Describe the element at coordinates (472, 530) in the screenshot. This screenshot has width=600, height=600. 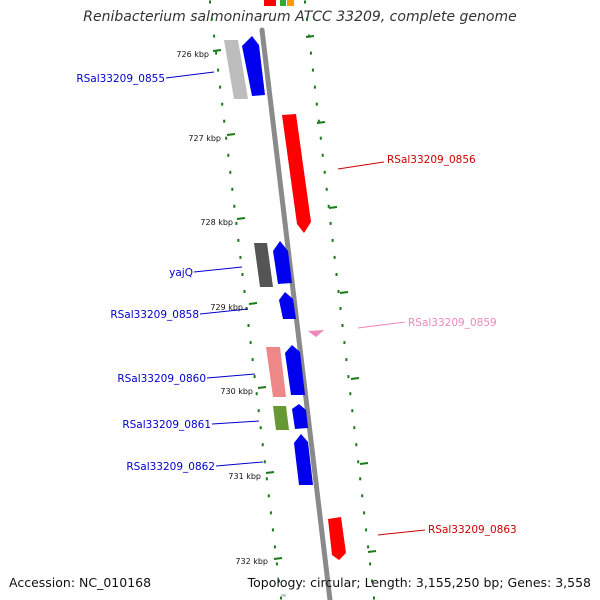
I see `gene-label: RSal33209_0863` at that location.